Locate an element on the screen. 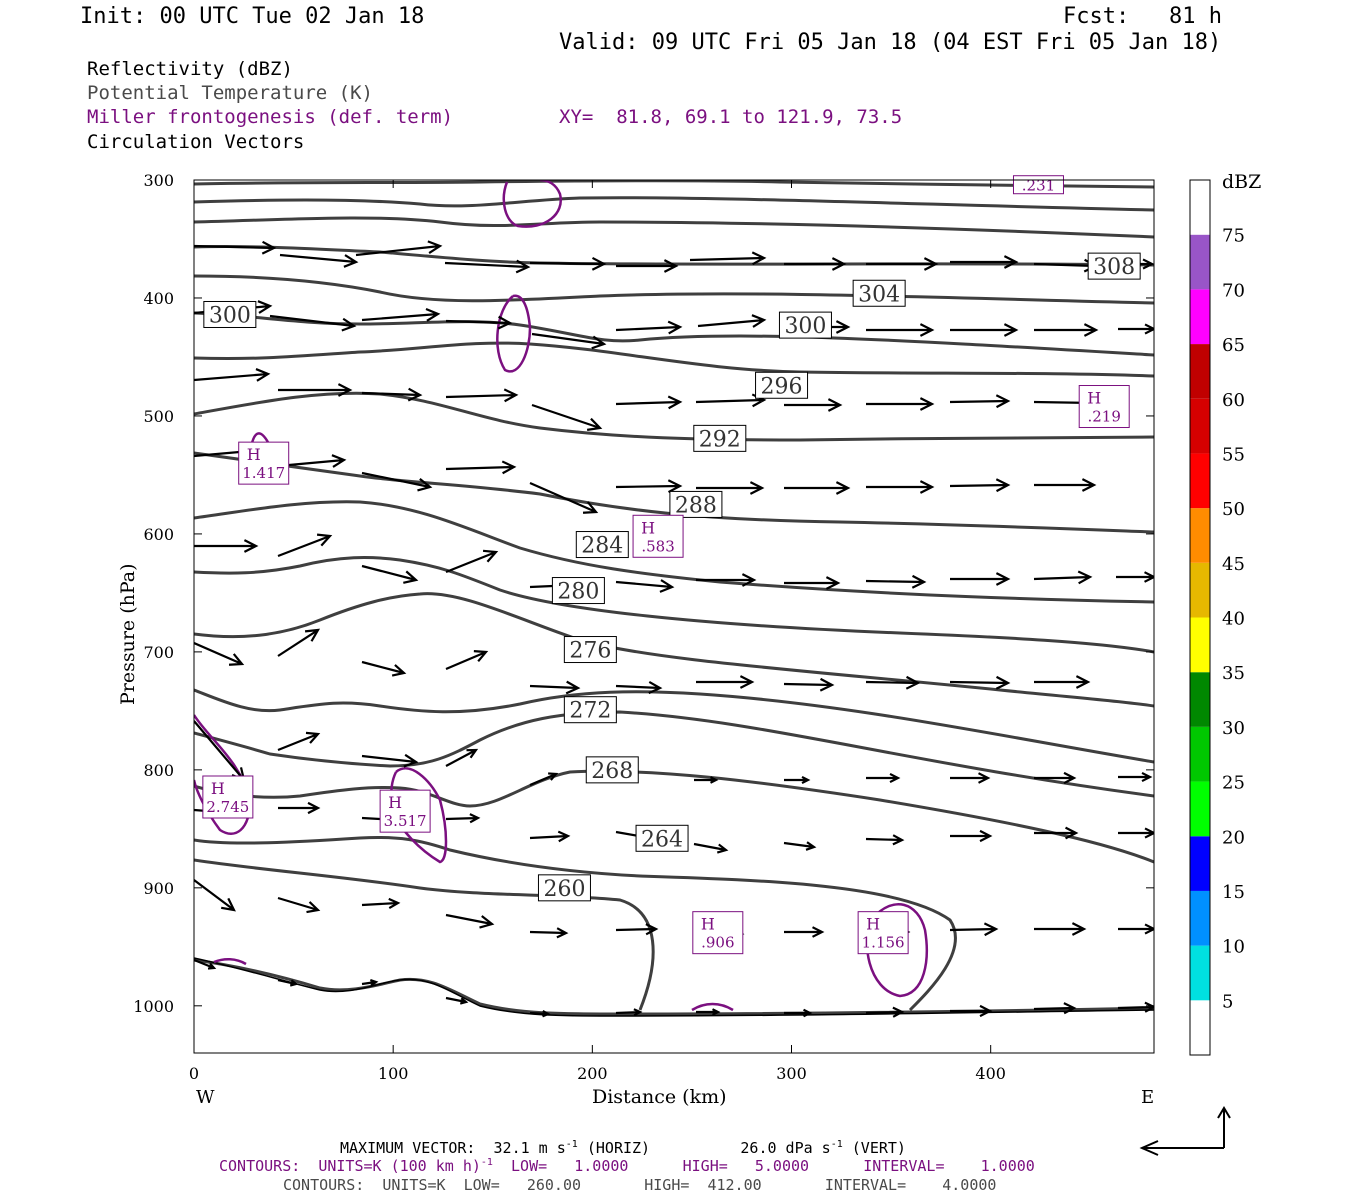 The width and height of the screenshot is (1350, 1200). x-axis-east-label: E is located at coordinates (1148, 1097).